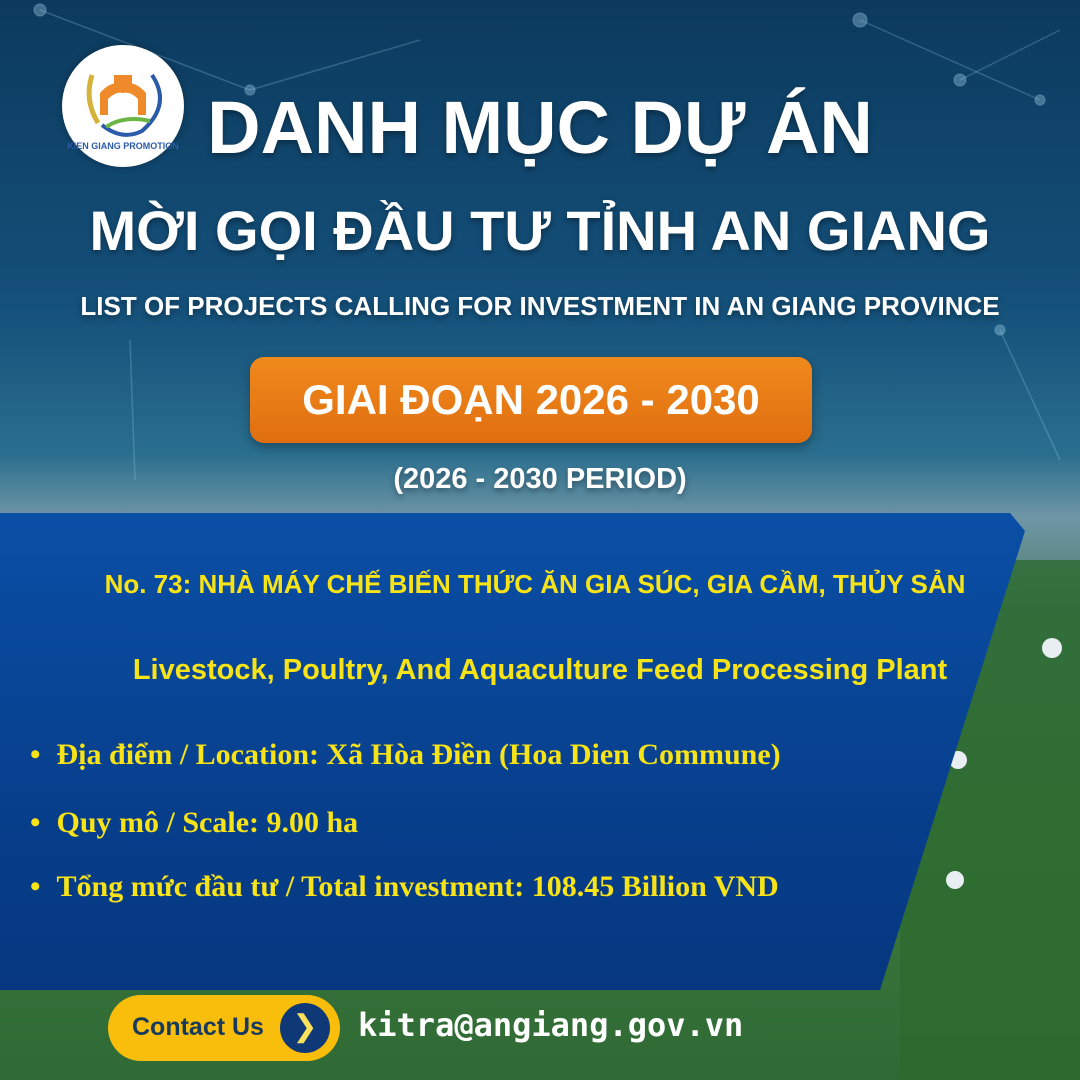 The image size is (1080, 1080). What do you see at coordinates (123, 106) in the screenshot?
I see `kien-giang-promotion-logo: KIEN GIANG PROMOTION` at bounding box center [123, 106].